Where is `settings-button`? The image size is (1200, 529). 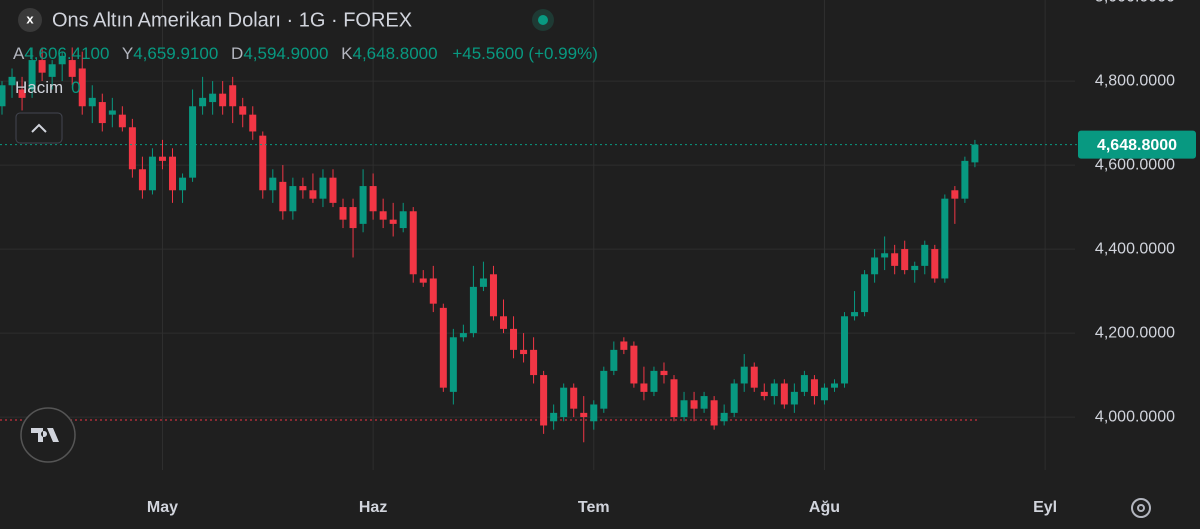 settings-button is located at coordinates (1141, 508).